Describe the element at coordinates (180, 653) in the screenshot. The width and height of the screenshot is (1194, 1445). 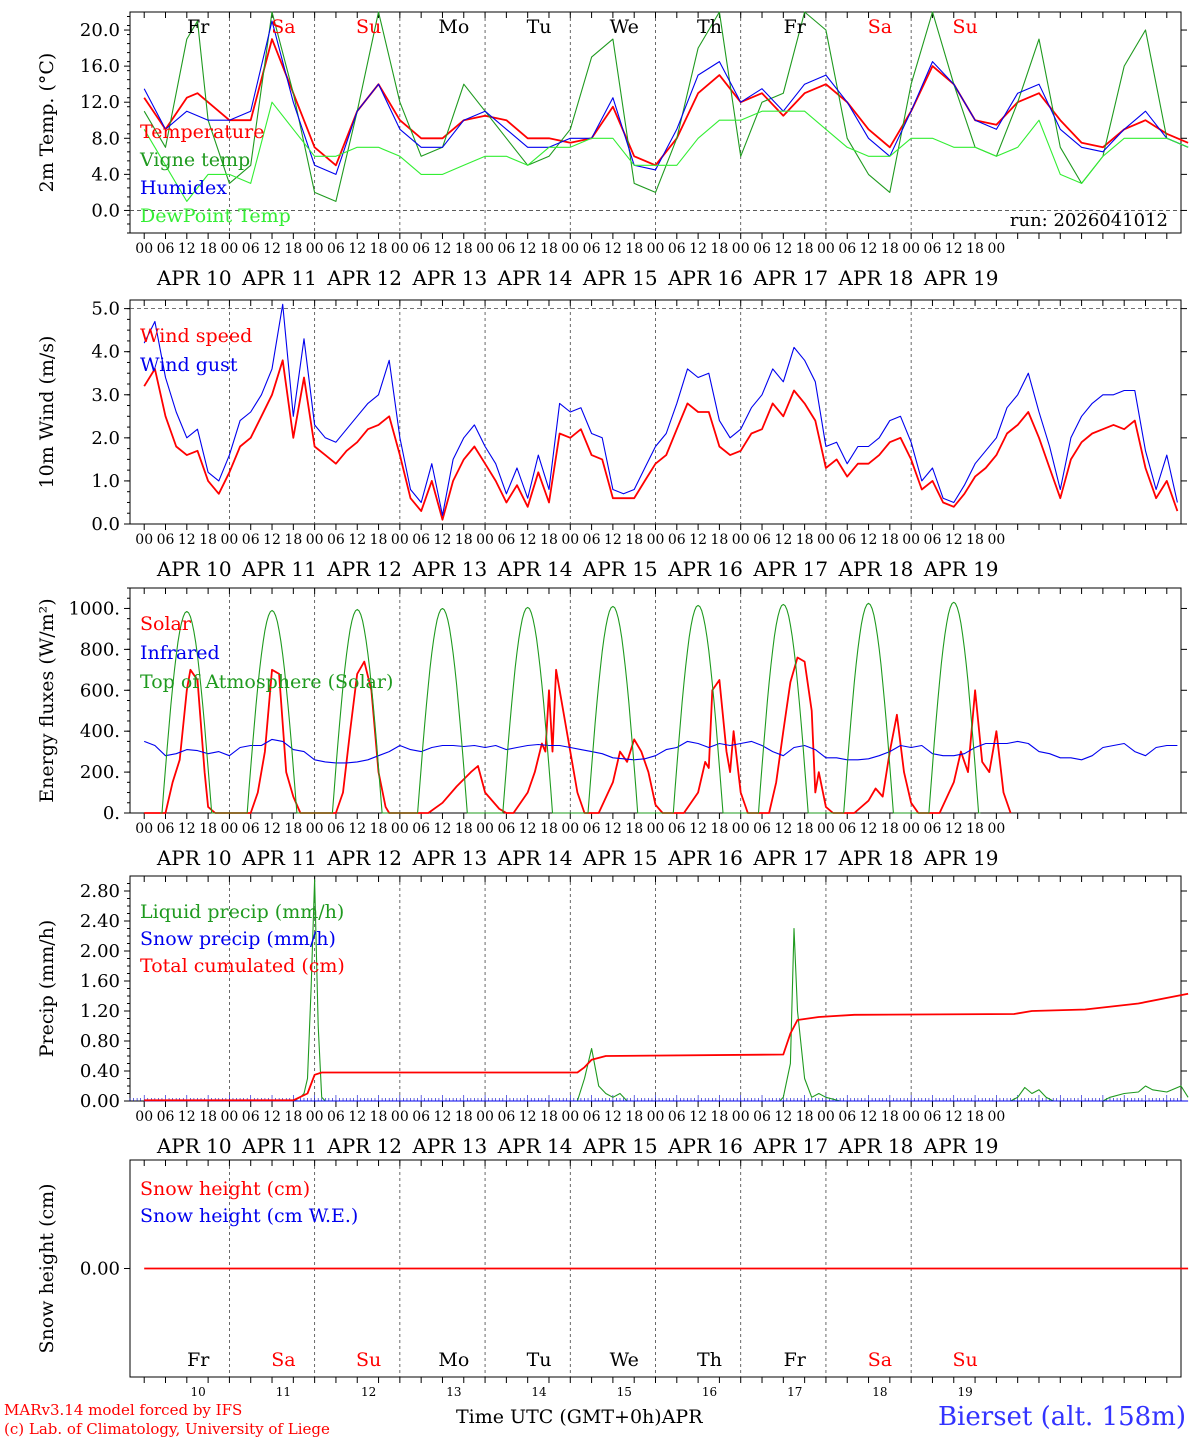
I see `legend-entry: Infrared` at that location.